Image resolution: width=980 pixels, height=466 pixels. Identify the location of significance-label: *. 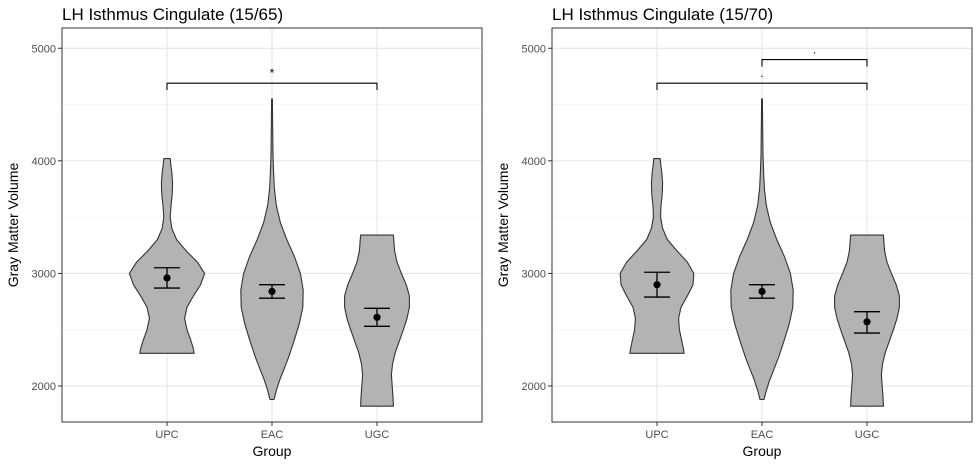
(272, 73).